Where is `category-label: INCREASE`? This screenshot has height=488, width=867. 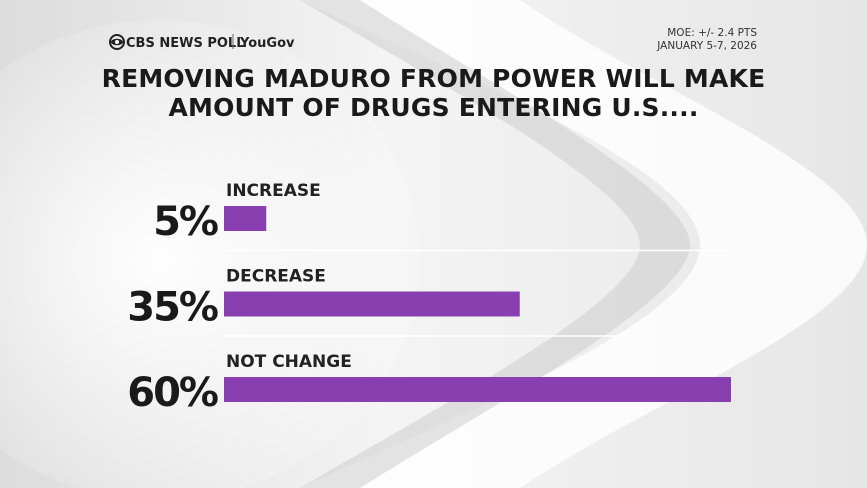
category-label: INCREASE is located at coordinates (273, 191).